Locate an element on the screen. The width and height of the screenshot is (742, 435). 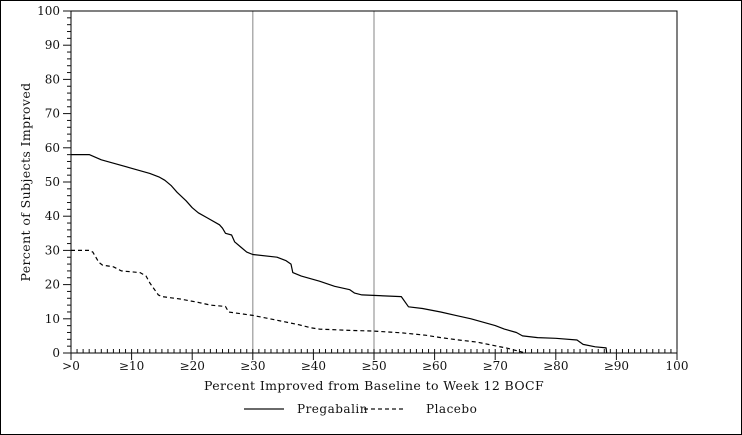
y-tick-label: 0 is located at coordinates (56, 353).